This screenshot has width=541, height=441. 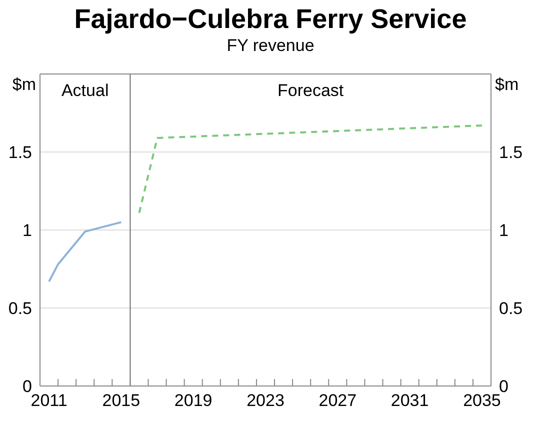 I want to click on annotation: Actual, so click(x=85, y=90).